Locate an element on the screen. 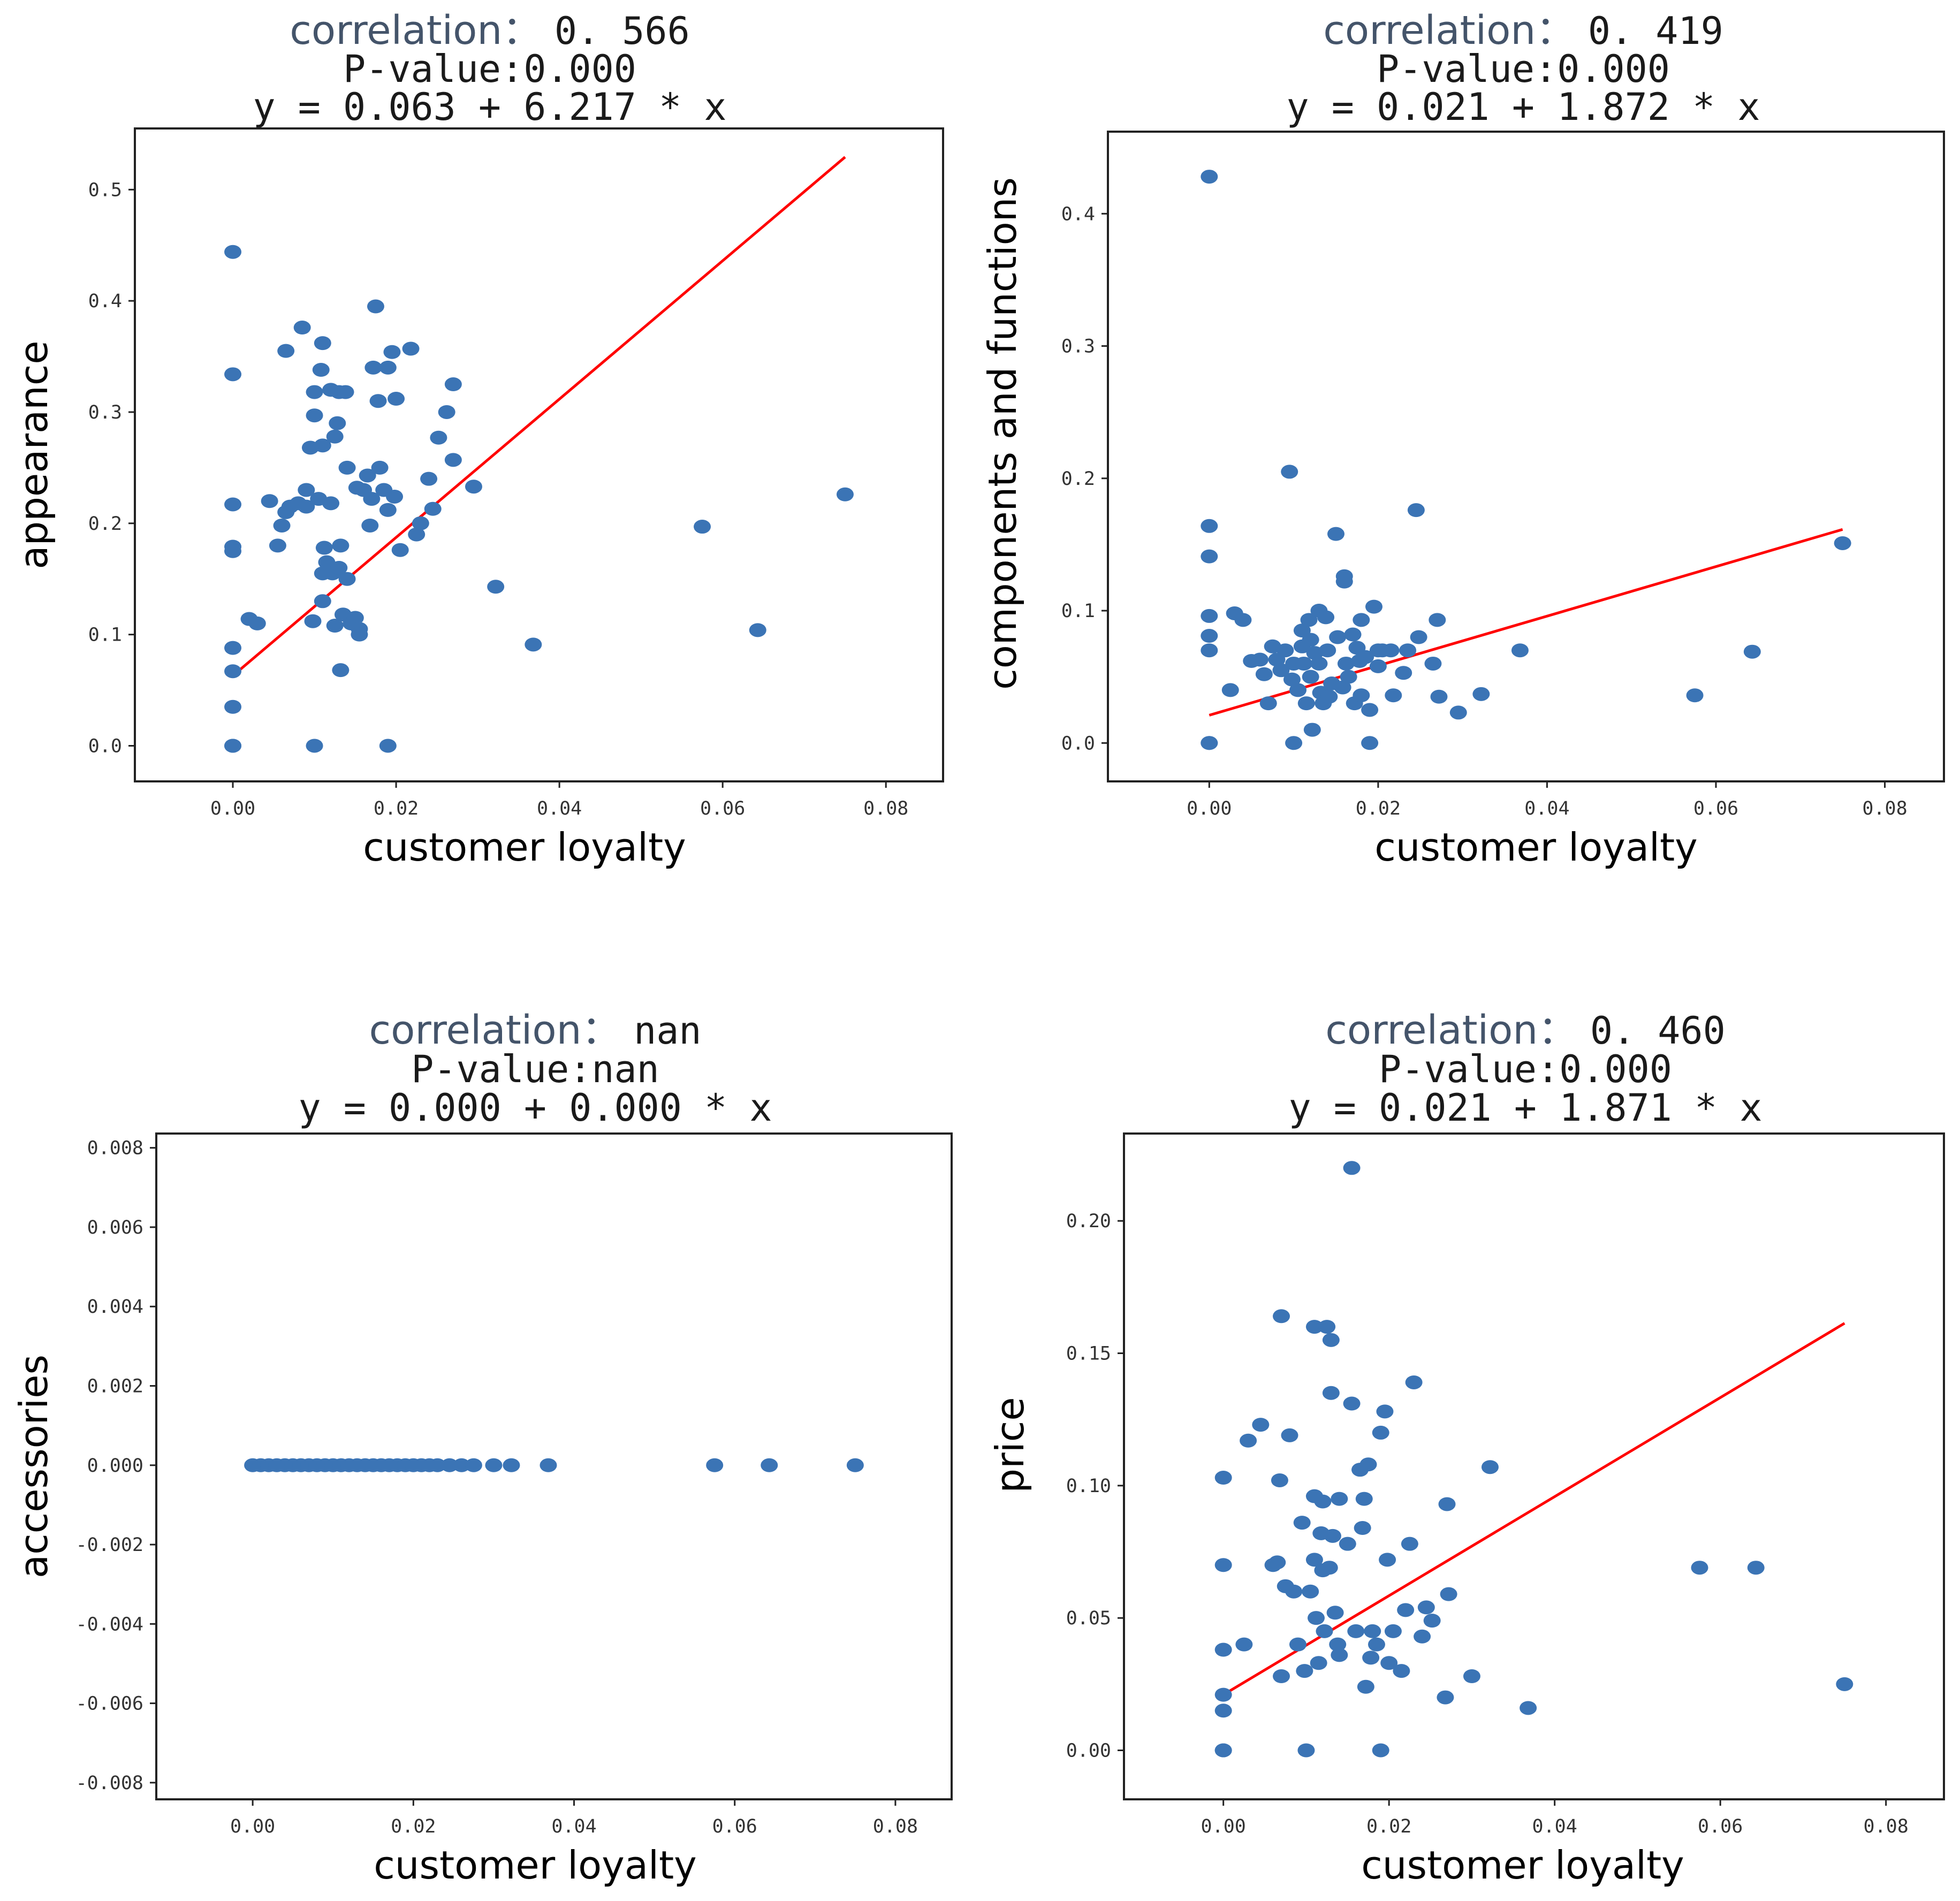  p-value-text: P-value:nan is located at coordinates (535, 1069).